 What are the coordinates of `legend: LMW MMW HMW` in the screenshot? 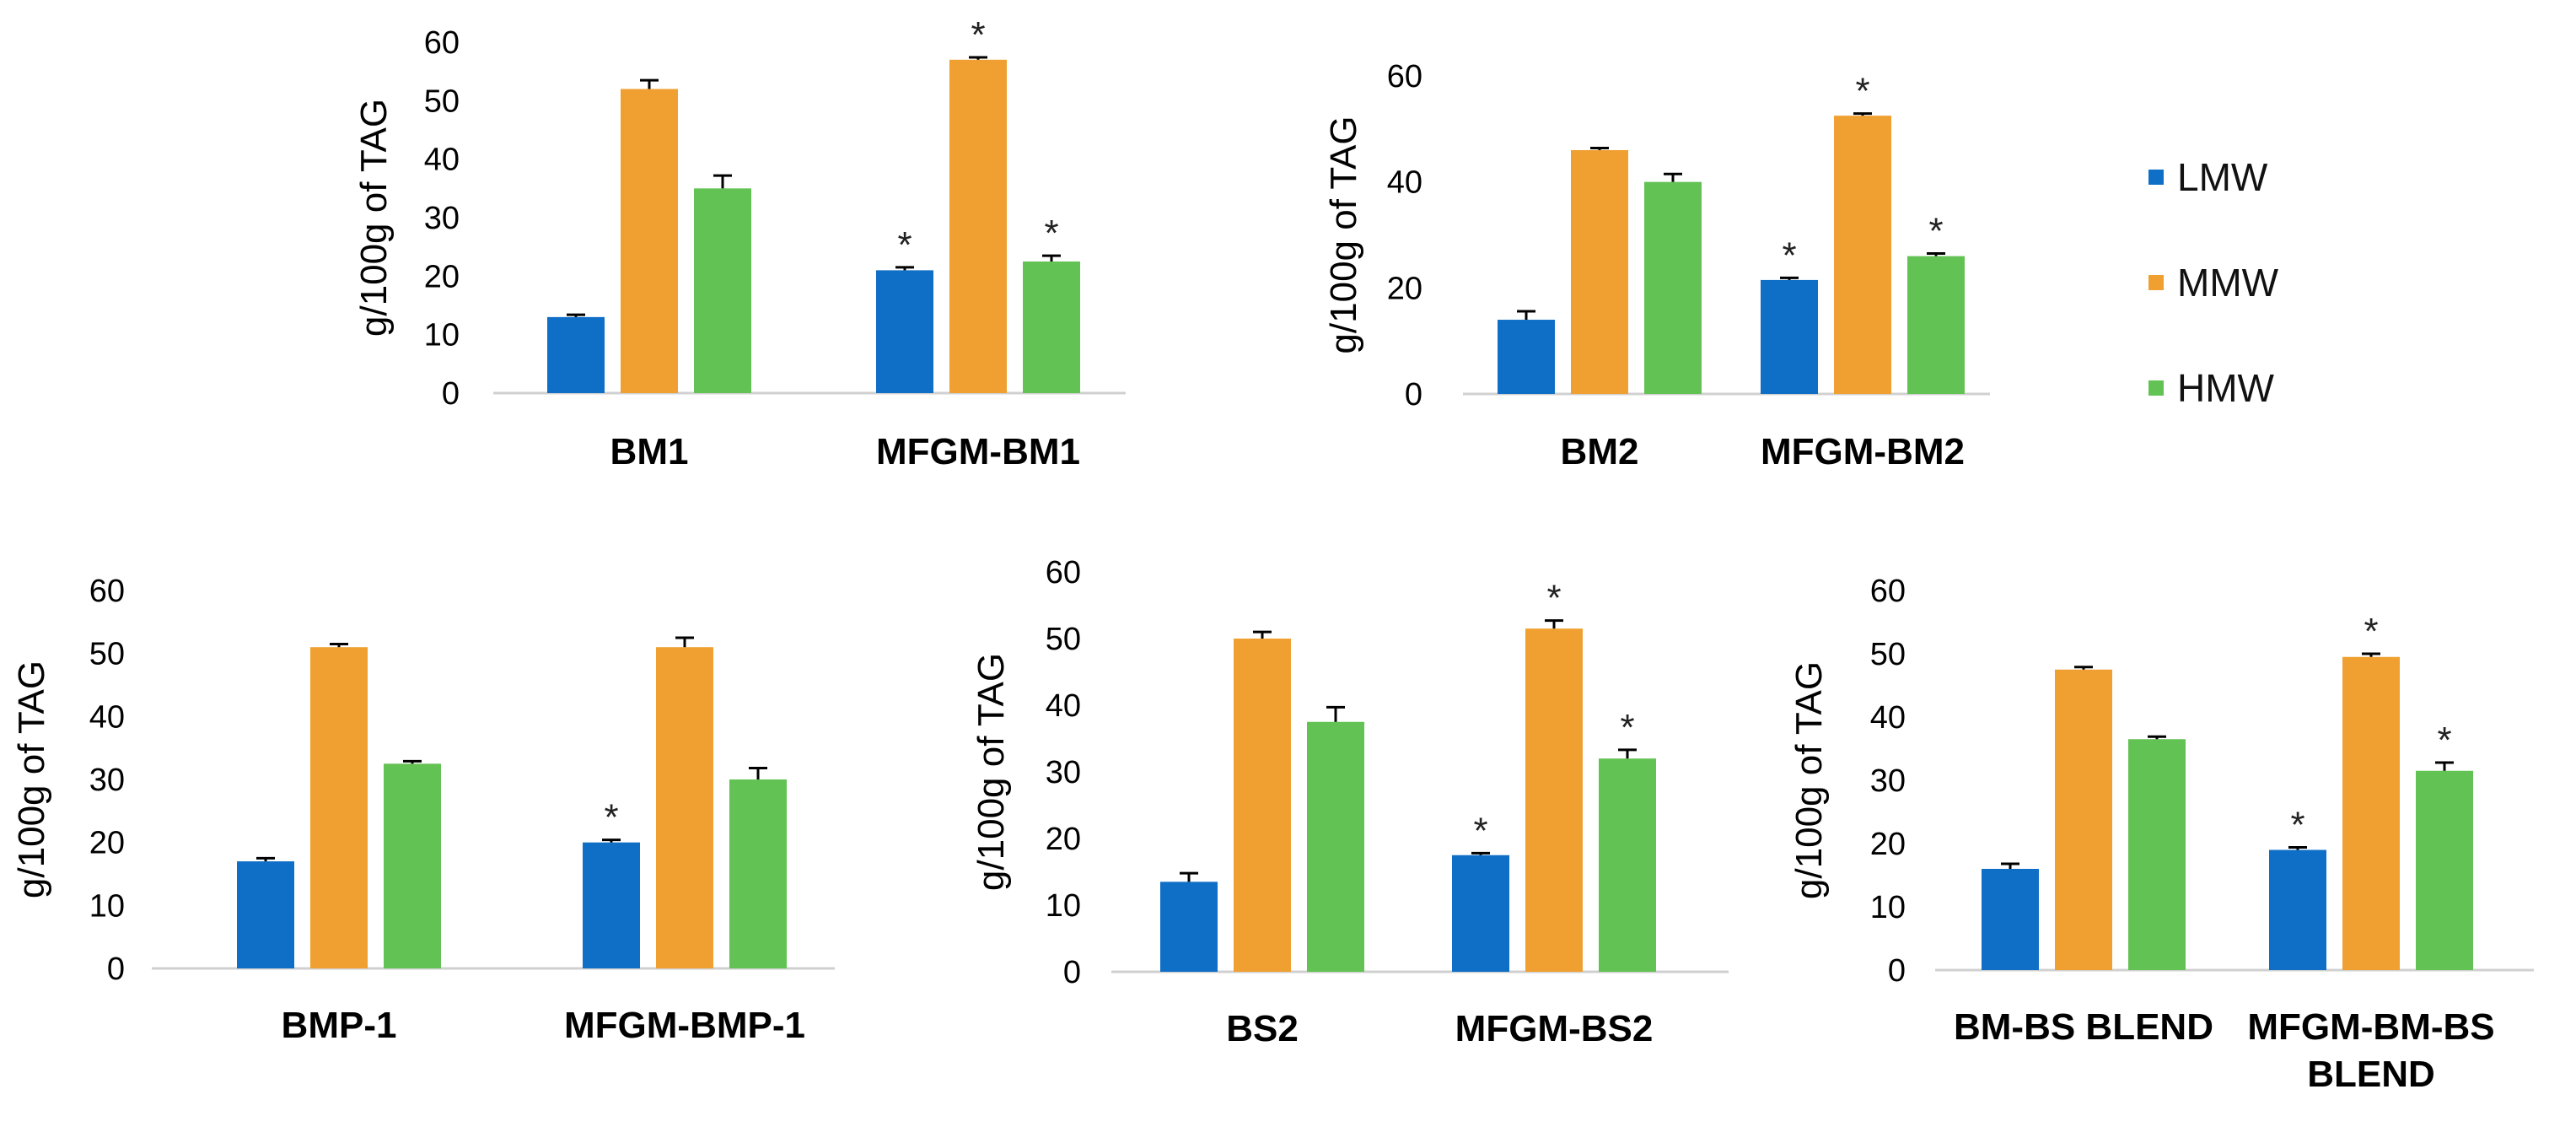 It's located at (2213, 282).